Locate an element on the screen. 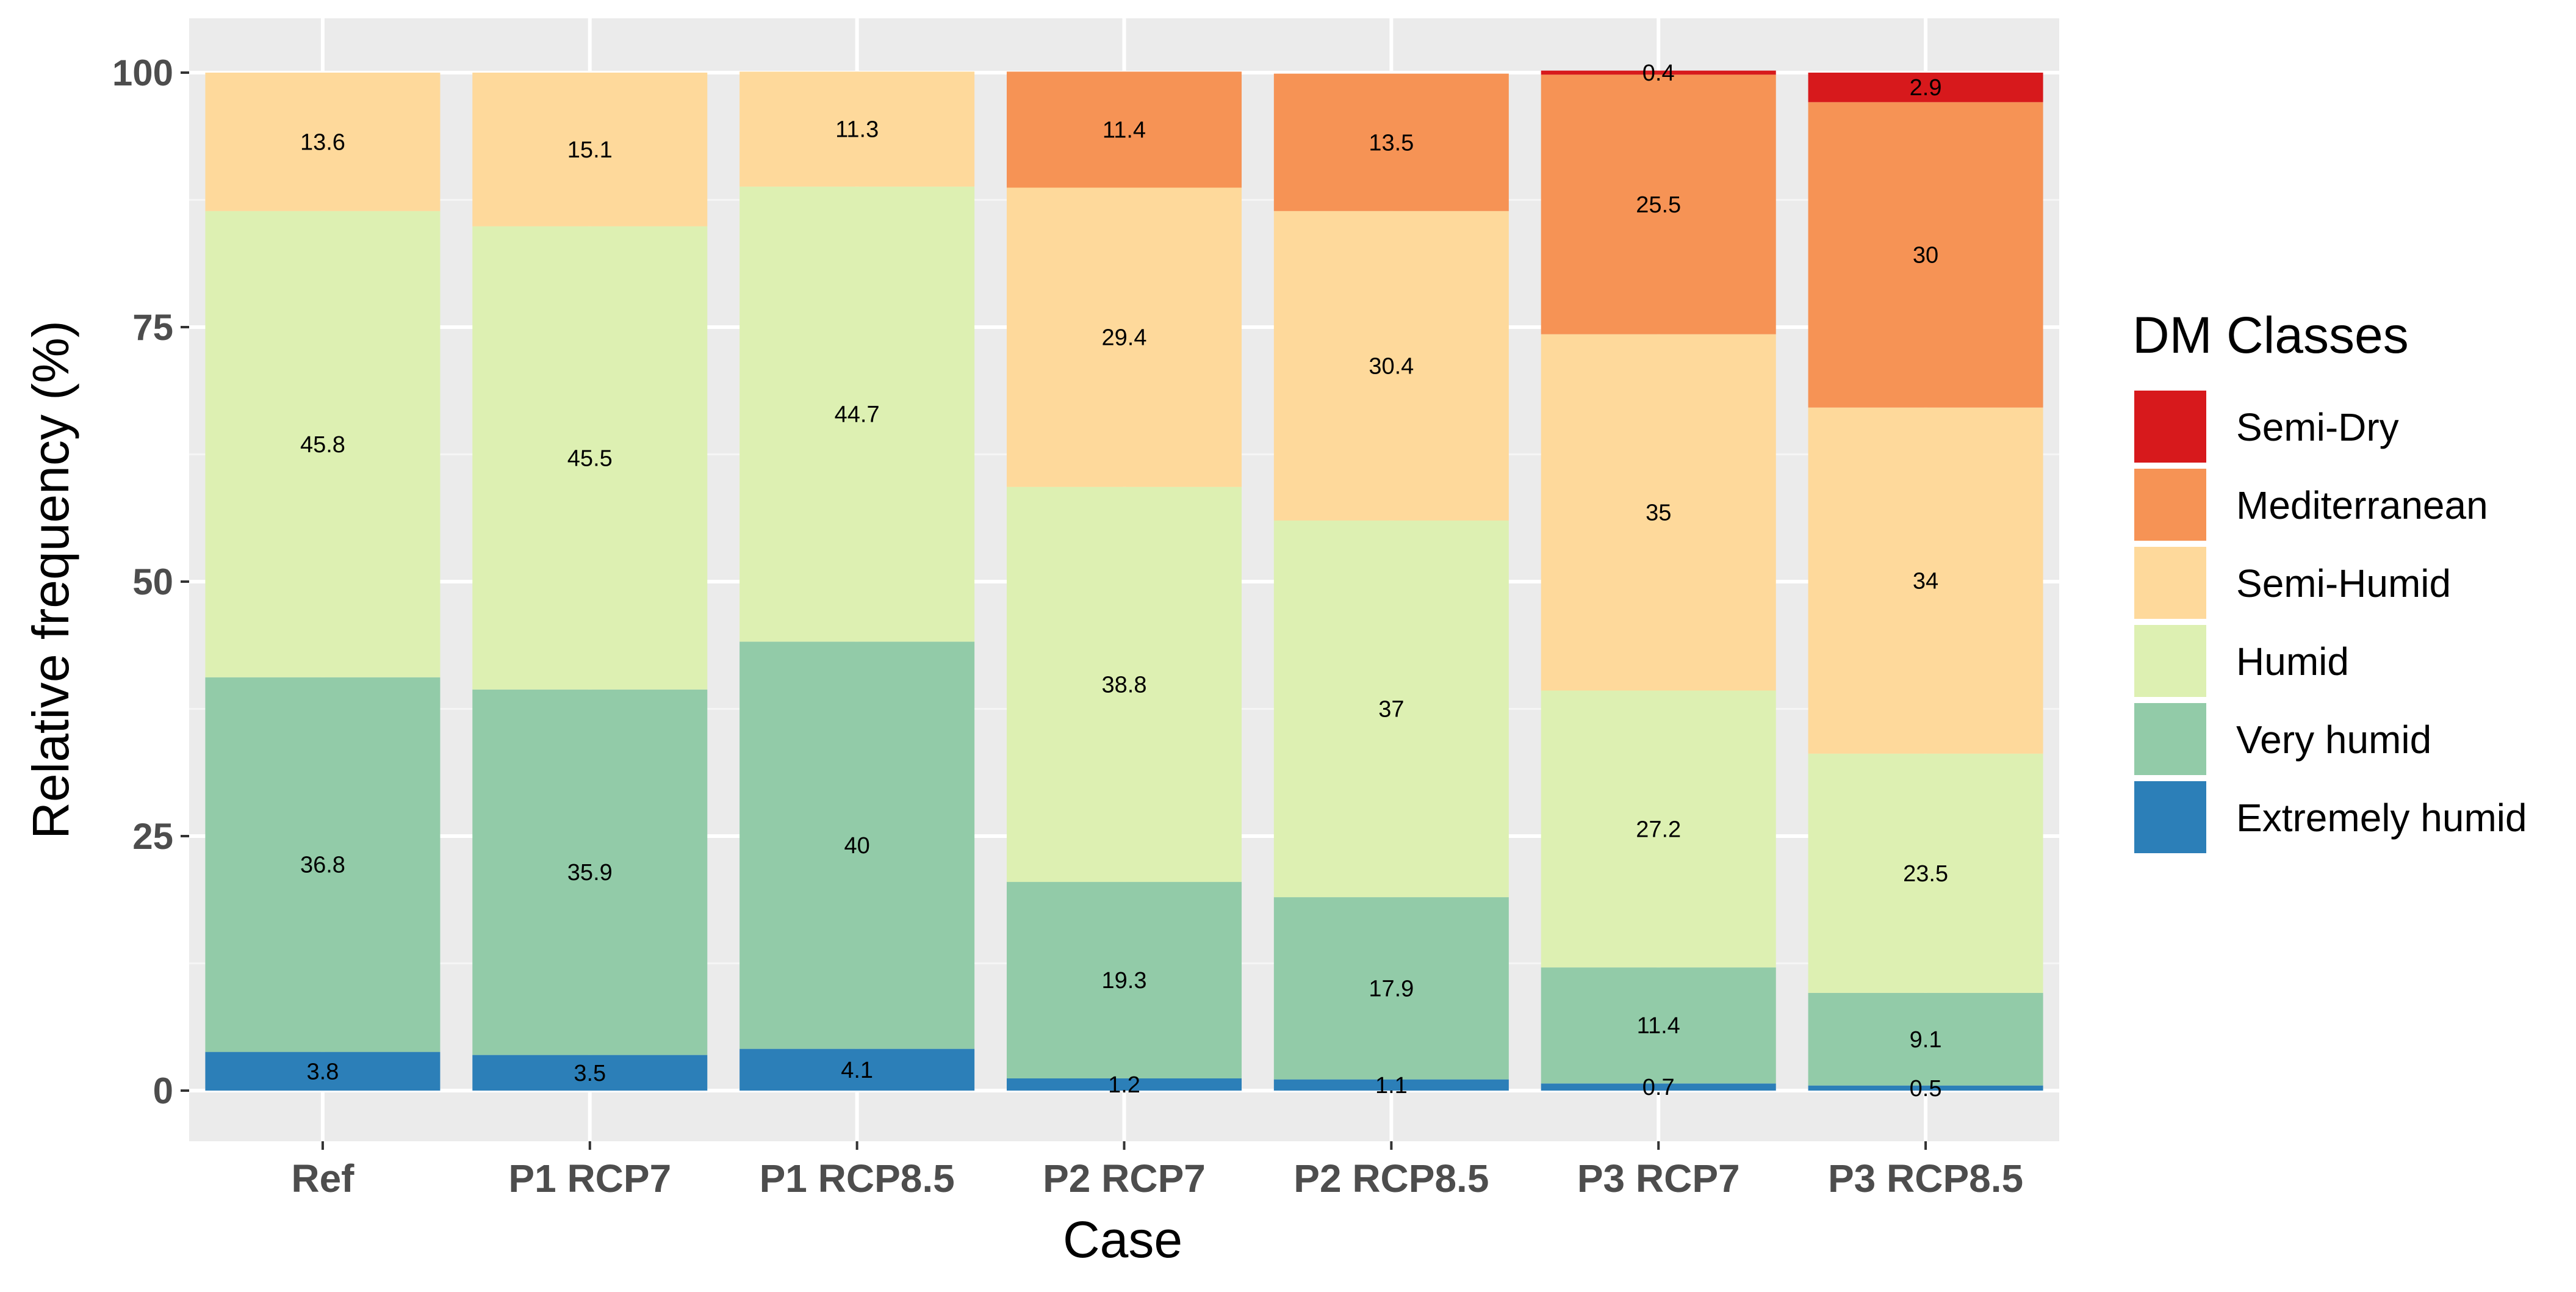 This screenshot has width=2576, height=1292. data-label: 19.3 is located at coordinates (1124, 981).